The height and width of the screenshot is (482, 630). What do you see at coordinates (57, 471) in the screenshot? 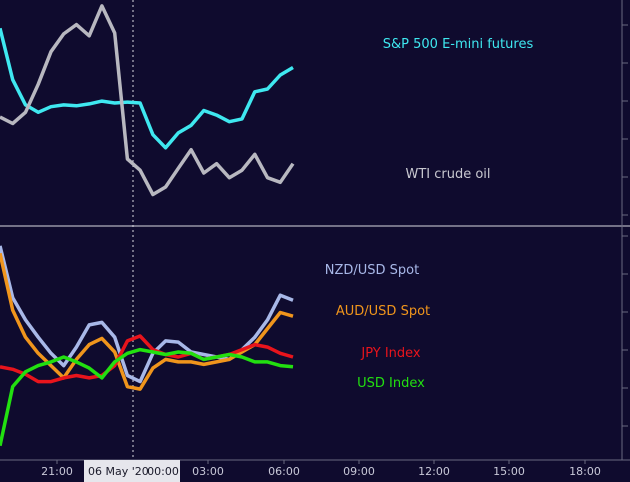
I see `time-tick-label-0: 21:00` at bounding box center [57, 471].